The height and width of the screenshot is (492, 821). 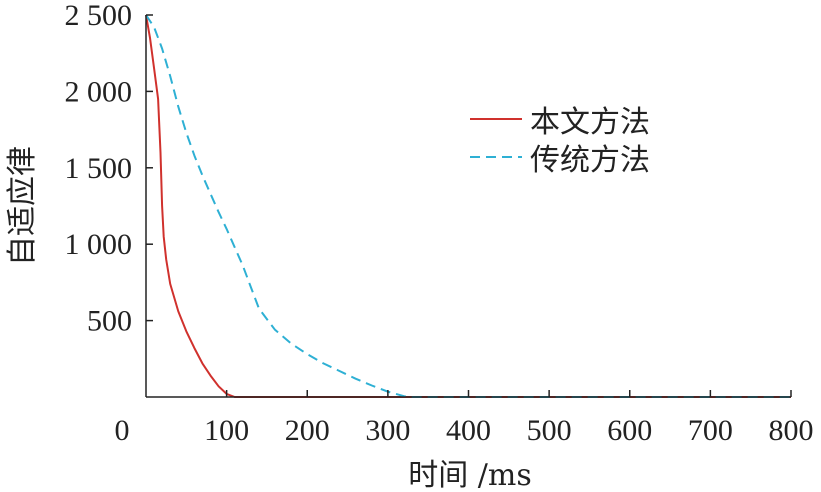 What do you see at coordinates (468, 430) in the screenshot?
I see `x-tick-label: 400` at bounding box center [468, 430].